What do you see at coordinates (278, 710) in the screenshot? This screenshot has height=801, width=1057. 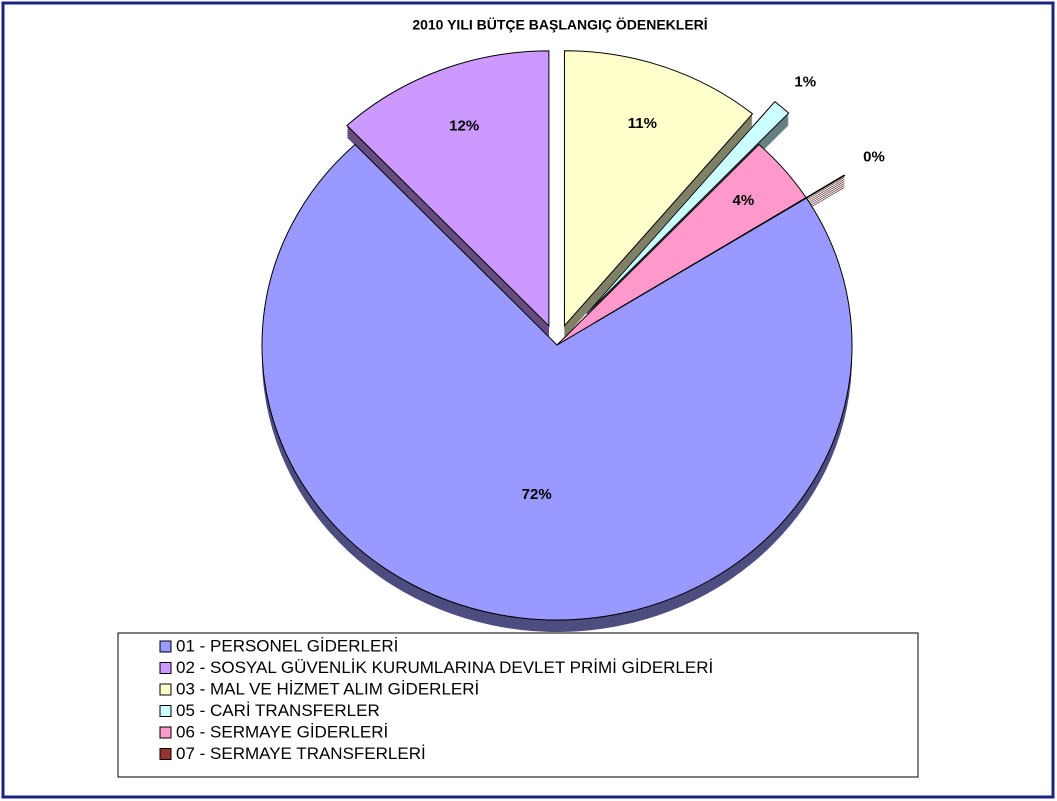 I see `legend-label: 05 - CARİ TRANSFERLER` at bounding box center [278, 710].